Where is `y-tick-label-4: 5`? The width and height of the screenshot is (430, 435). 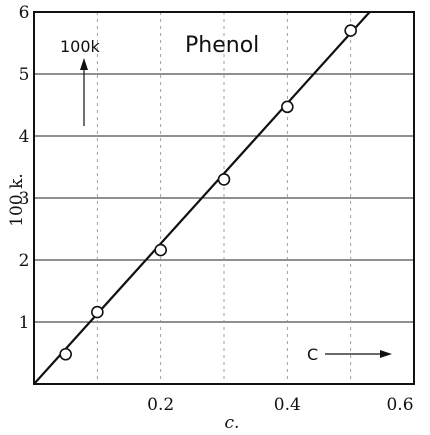
y-tick-label-4: 5 is located at coordinates (24, 75).